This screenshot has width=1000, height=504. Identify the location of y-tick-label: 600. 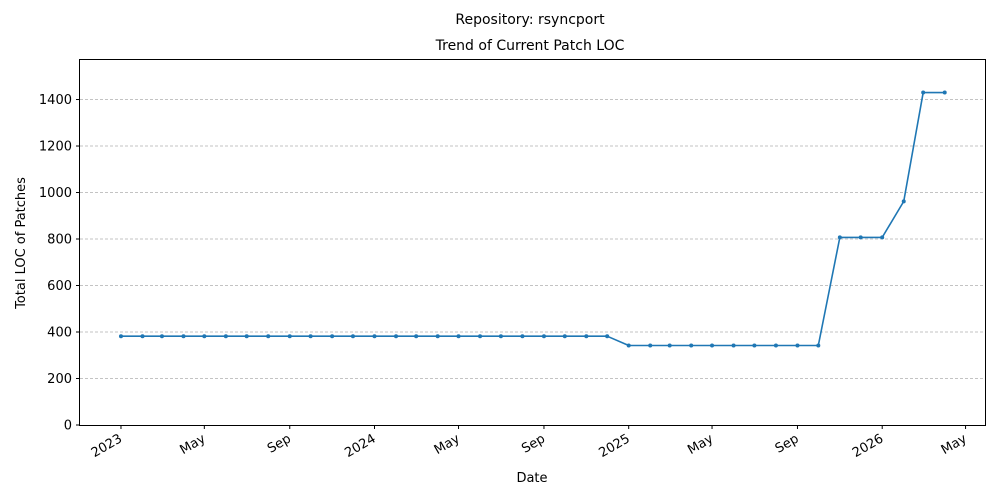
(59, 286).